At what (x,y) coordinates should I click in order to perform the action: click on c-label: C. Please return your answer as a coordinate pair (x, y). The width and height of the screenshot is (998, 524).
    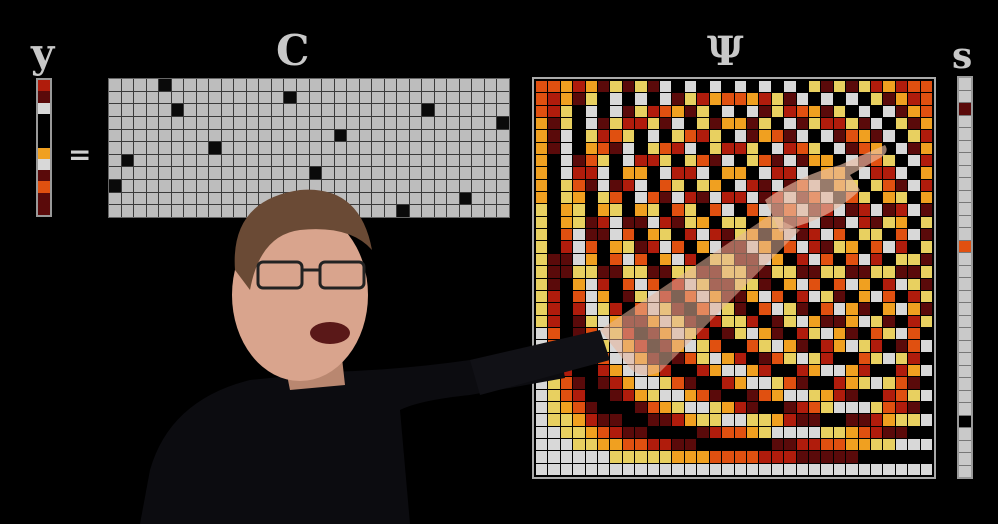
    Looking at the image, I should click on (293, 50).